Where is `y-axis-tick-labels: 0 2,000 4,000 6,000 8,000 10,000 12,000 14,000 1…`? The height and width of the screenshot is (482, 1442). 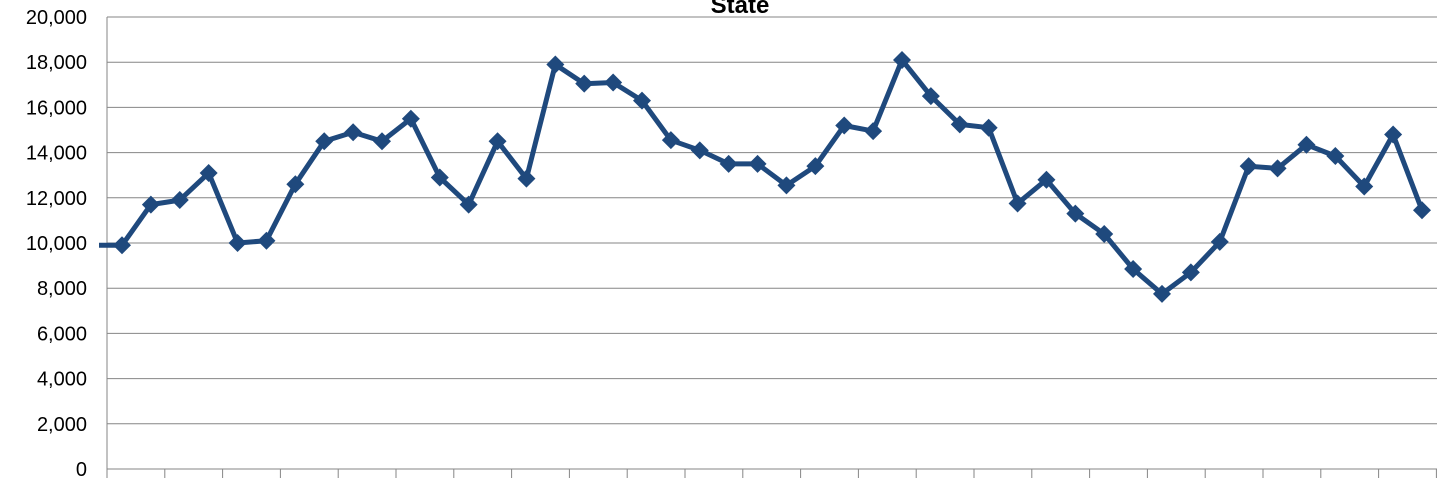
y-axis-tick-labels: 0 2,000 4,000 6,000 8,000 10,000 12,000 14,000 1… is located at coordinates (56, 244).